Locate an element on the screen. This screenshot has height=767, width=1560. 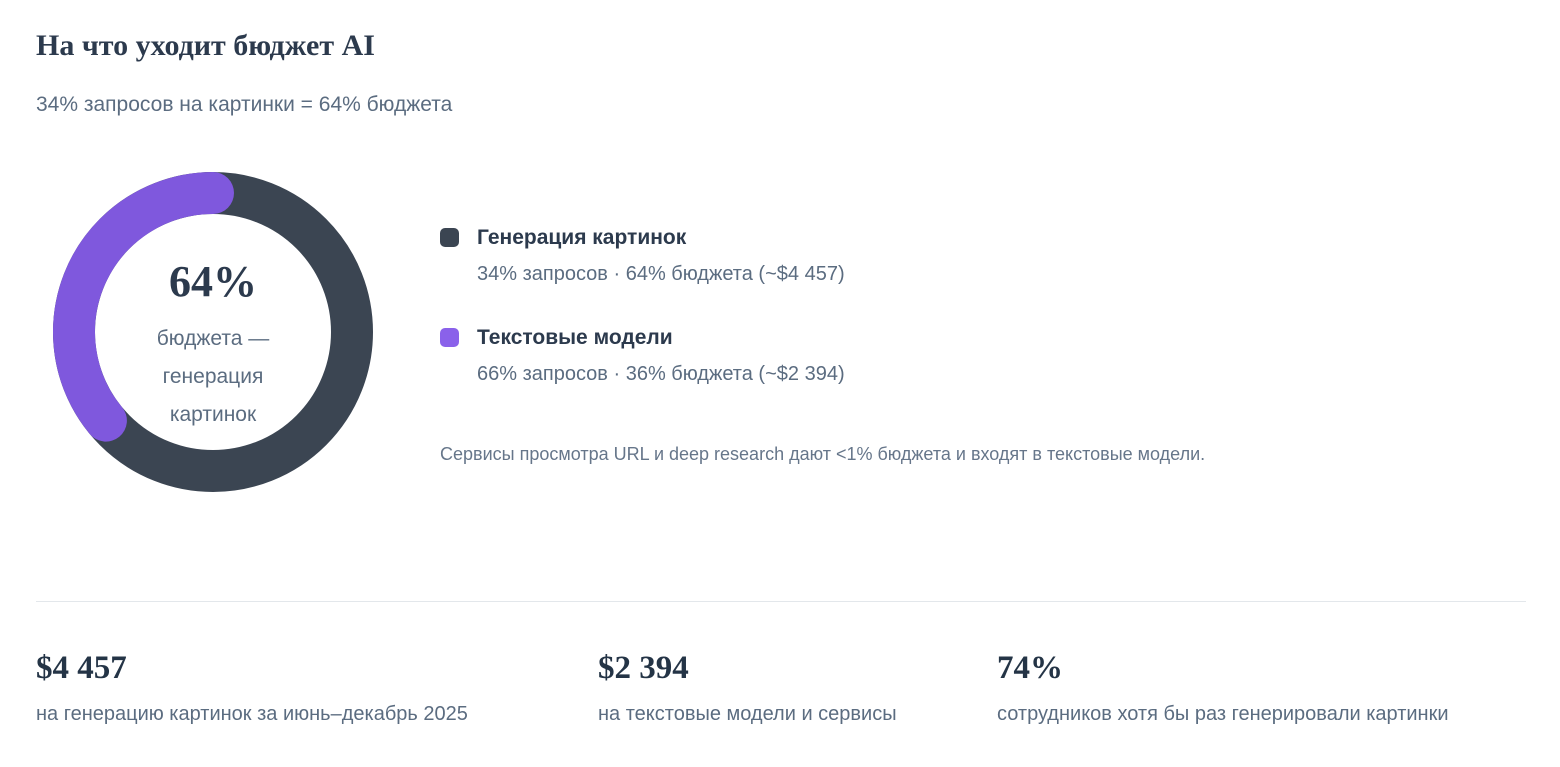
stat-value: 74% is located at coordinates (1030, 668).